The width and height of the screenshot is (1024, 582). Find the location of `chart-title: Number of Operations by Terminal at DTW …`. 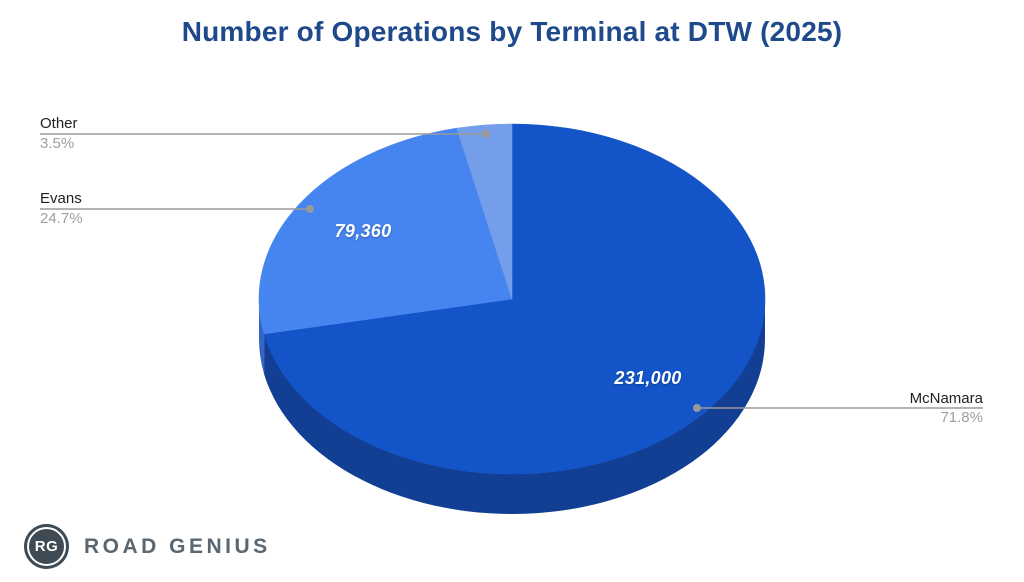

chart-title: Number of Operations by Terminal at DTW … is located at coordinates (512, 31).